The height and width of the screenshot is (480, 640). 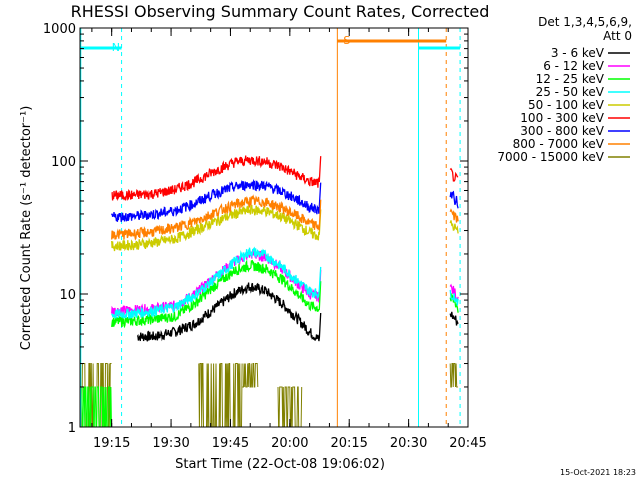 I want to click on x-axis-label: Start Time (22-Oct-08 19:06:02), so click(x=280, y=464).